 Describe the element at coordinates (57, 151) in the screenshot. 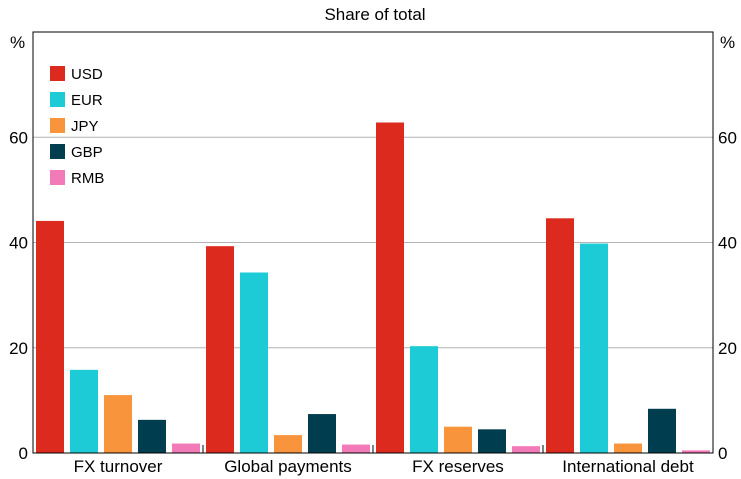

I see `legend-swatch-gbp` at that location.